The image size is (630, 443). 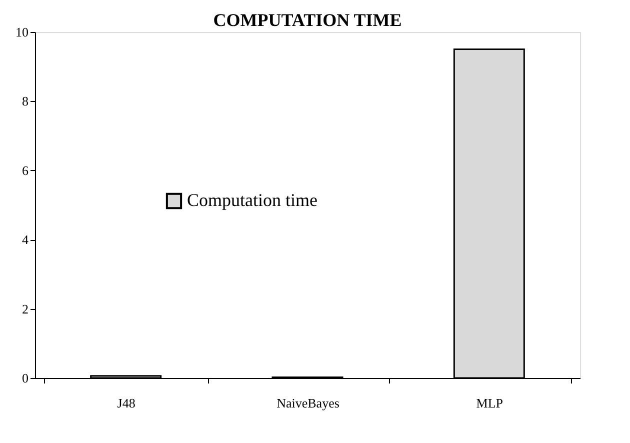 I want to click on y-tick-label: 2, so click(x=25, y=308).